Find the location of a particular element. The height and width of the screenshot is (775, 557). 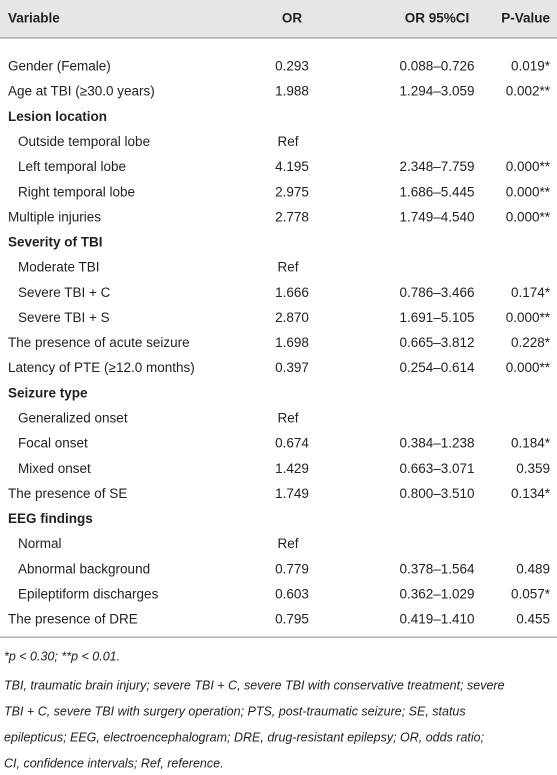

cell: 0.795 is located at coordinates (292, 619).